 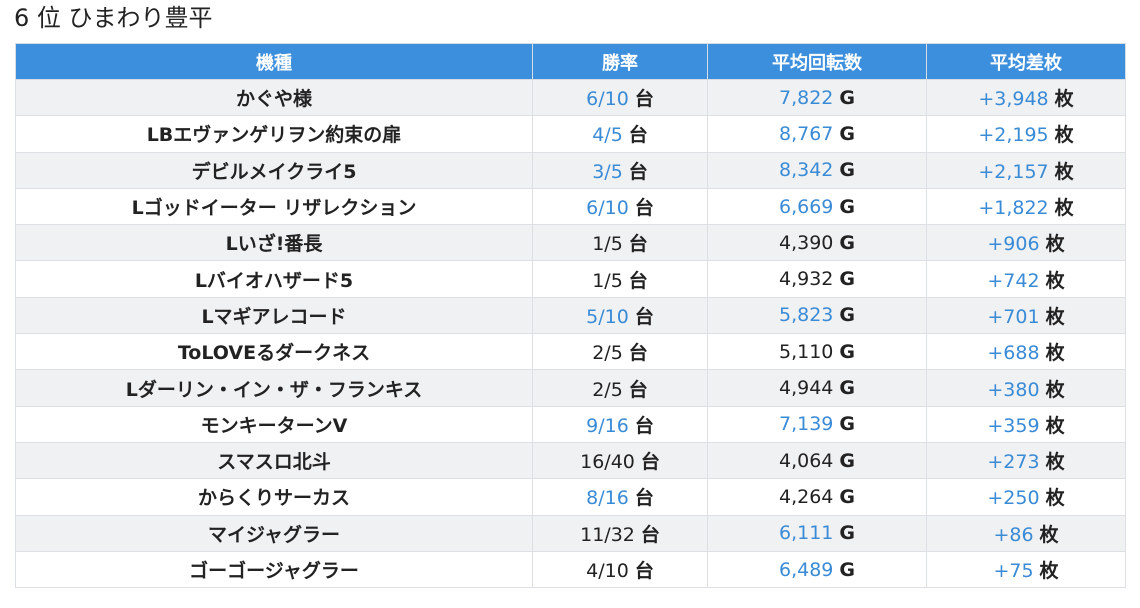 What do you see at coordinates (806, 242) in the screenshot?
I see `avg-spins-value: 4,390` at bounding box center [806, 242].